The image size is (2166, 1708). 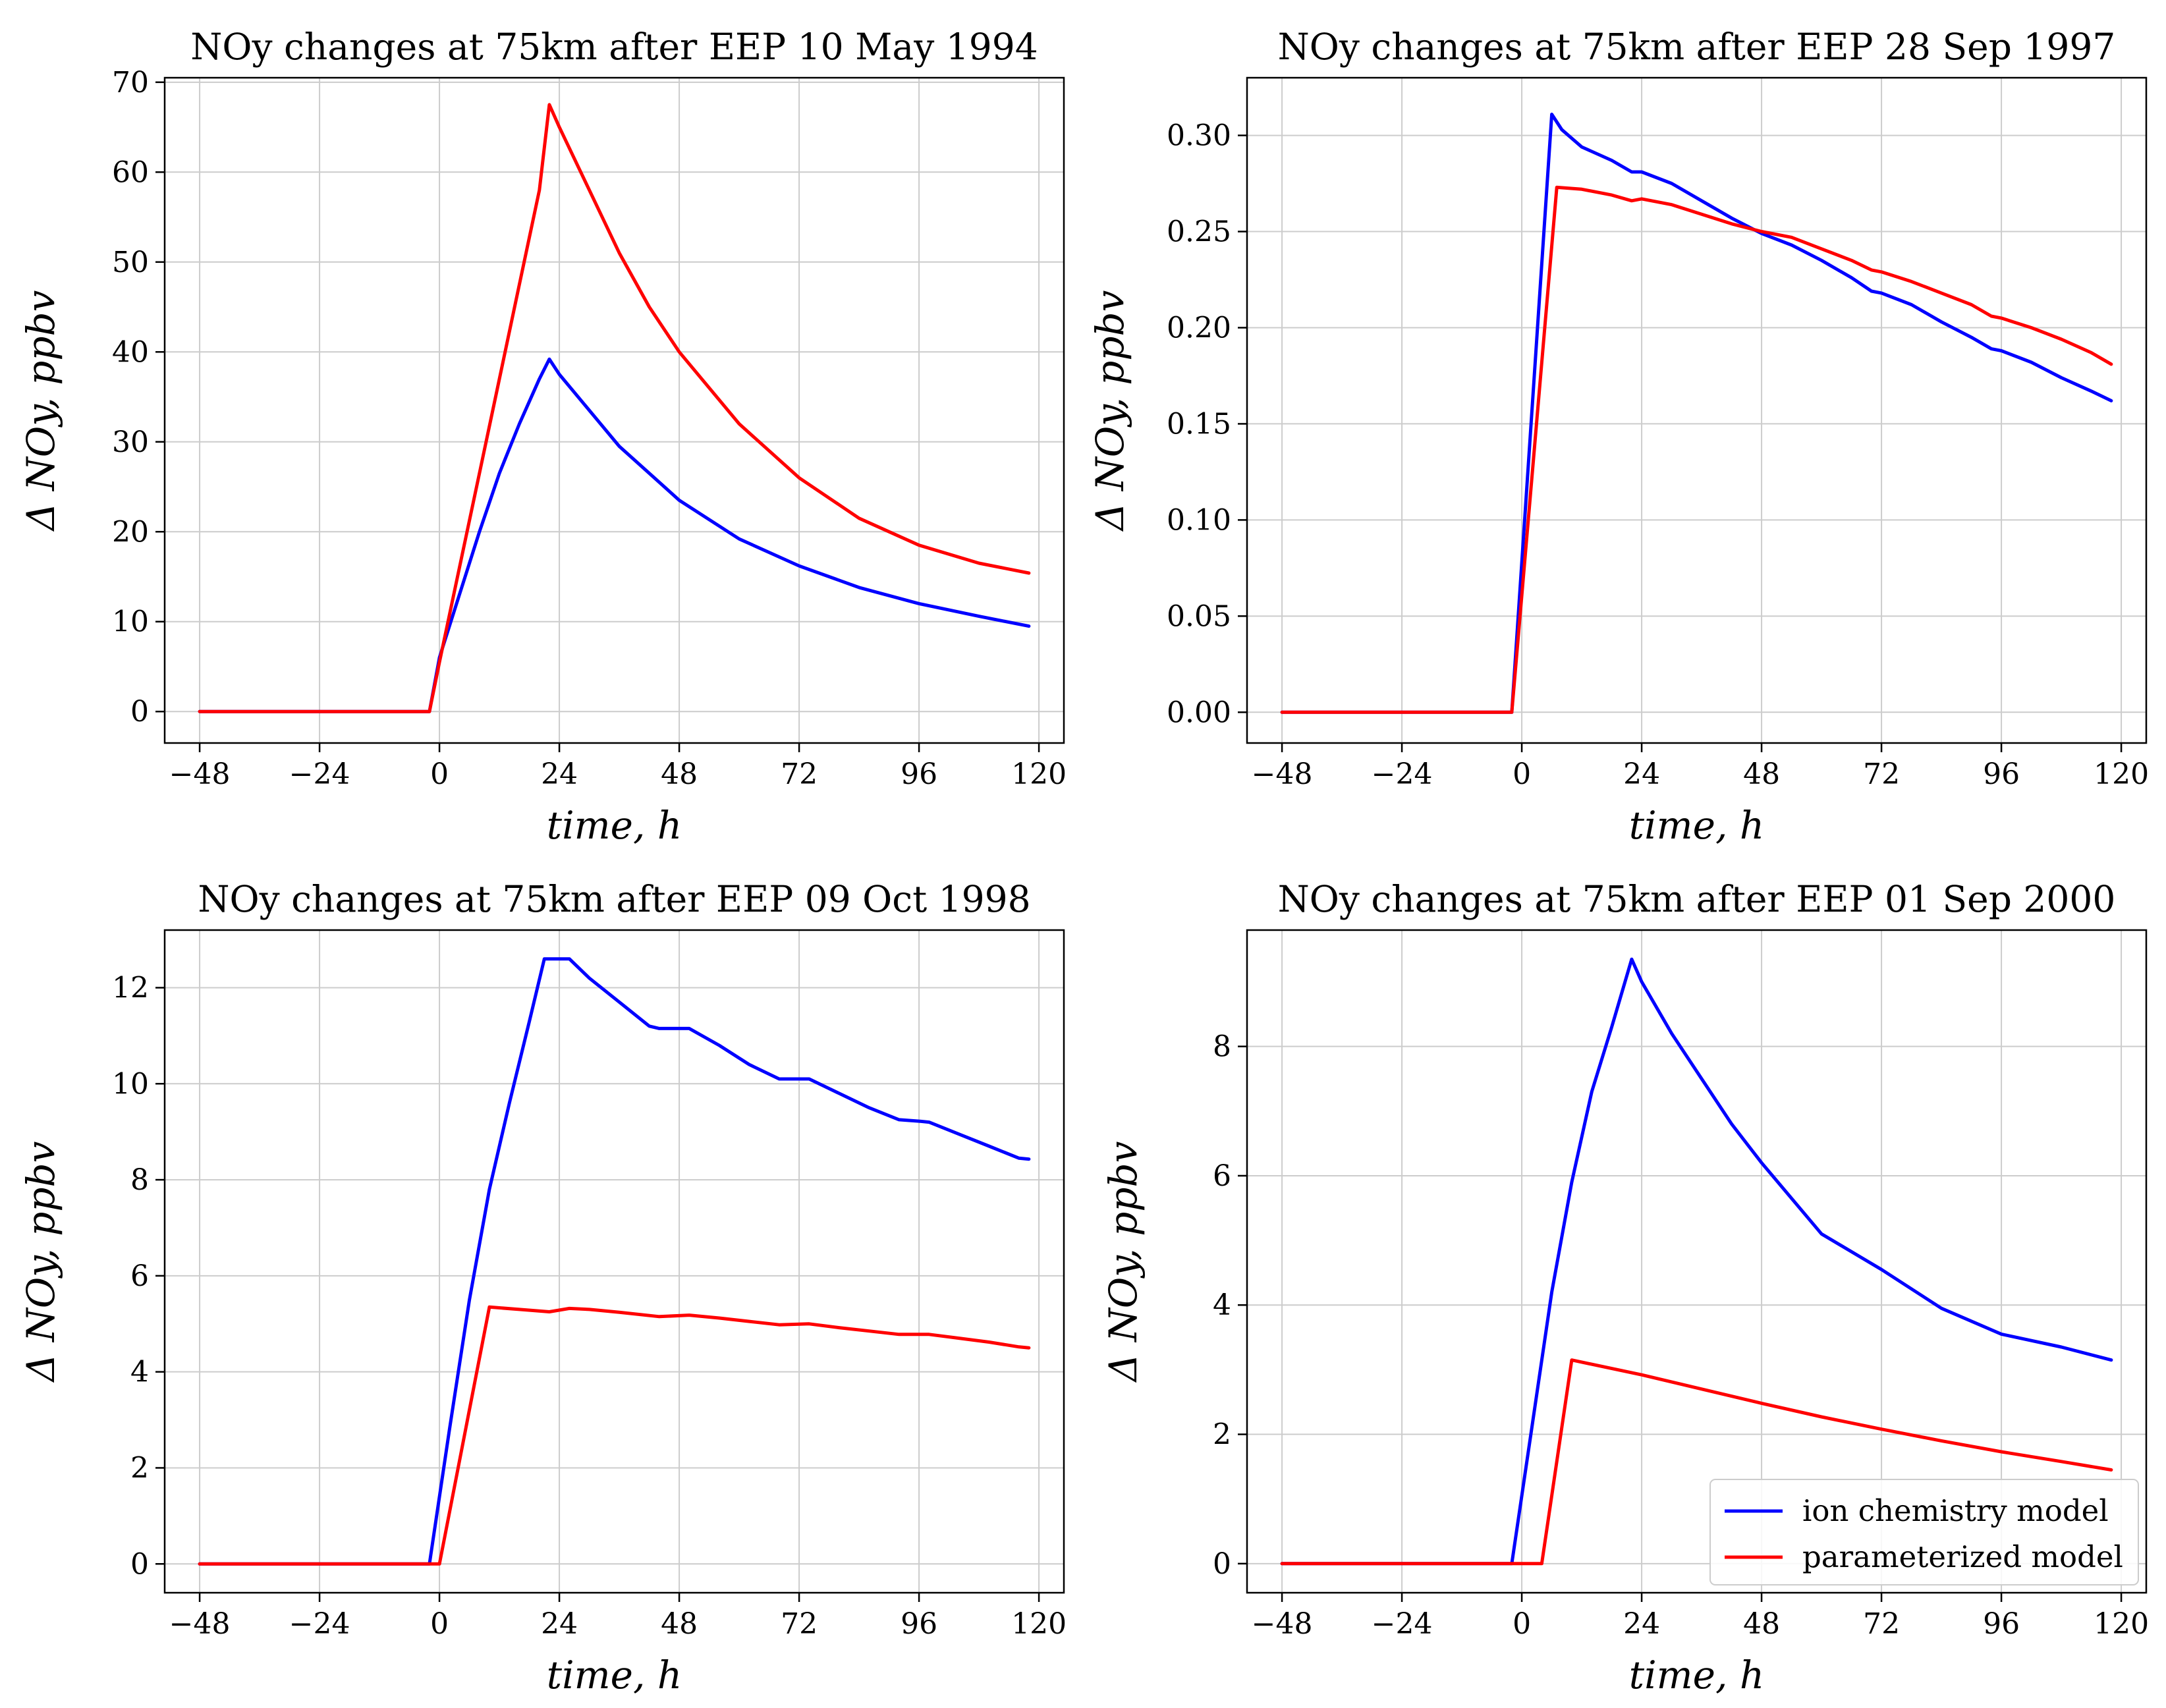 I want to click on y-tick-label: 0.20, so click(x=1199, y=327).